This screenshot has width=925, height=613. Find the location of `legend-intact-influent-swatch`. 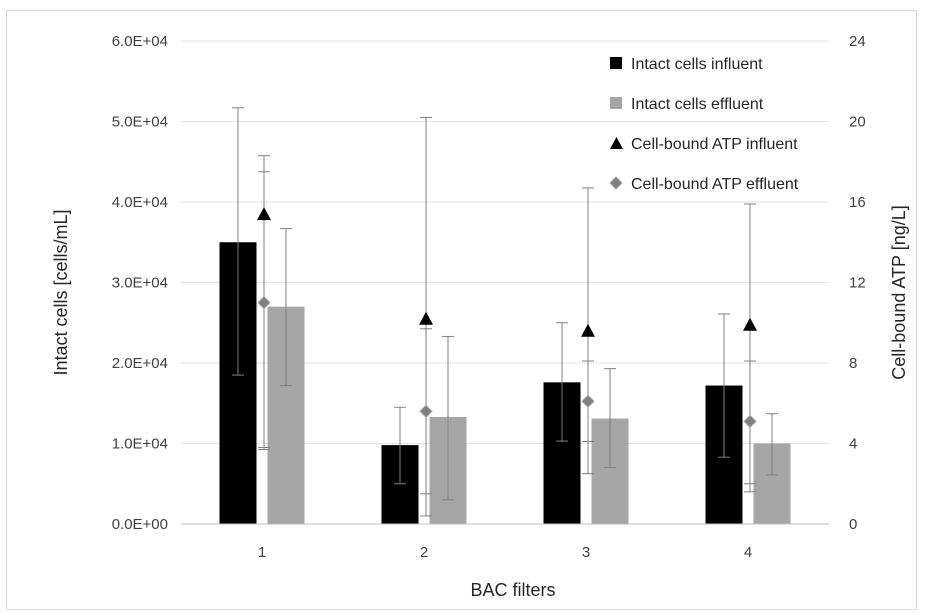

legend-intact-influent-swatch is located at coordinates (616, 63).